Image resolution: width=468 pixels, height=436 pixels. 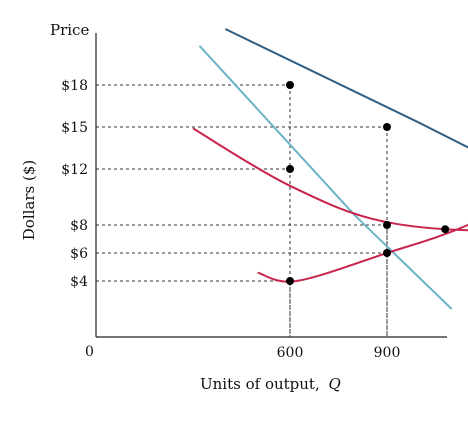 What do you see at coordinates (74, 184) in the screenshot?
I see `y-tick-labels: $18 $15 $12 $8 $6 $4` at bounding box center [74, 184].